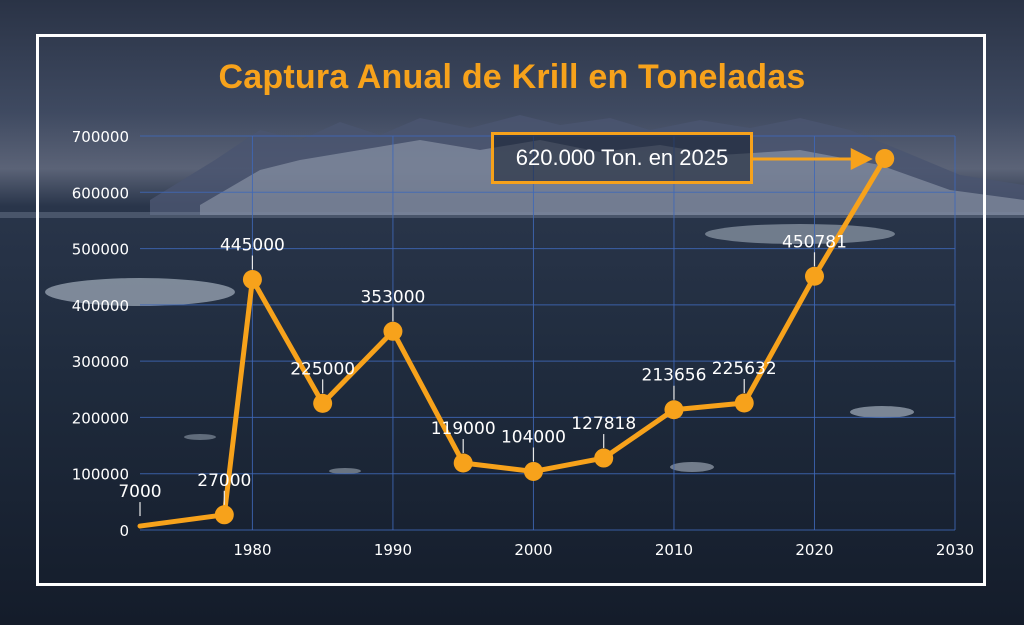 This screenshot has height=625, width=1024. Describe the element at coordinates (100, 418) in the screenshot. I see `y-tick-label: 200000` at that location.